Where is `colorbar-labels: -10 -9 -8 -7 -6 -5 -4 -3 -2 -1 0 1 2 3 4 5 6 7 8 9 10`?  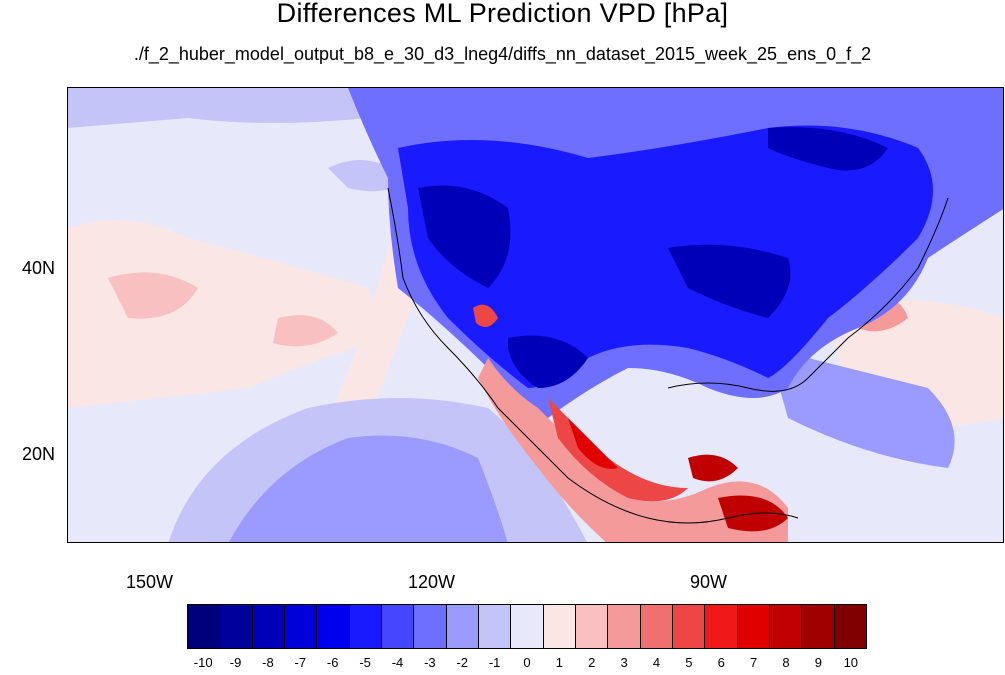 colorbar-labels: -10 -9 -8 -7 -6 -5 -4 -3 -2 -1 0 1 2 3 4 5 6 7 8 9 10 is located at coordinates (502, 665).